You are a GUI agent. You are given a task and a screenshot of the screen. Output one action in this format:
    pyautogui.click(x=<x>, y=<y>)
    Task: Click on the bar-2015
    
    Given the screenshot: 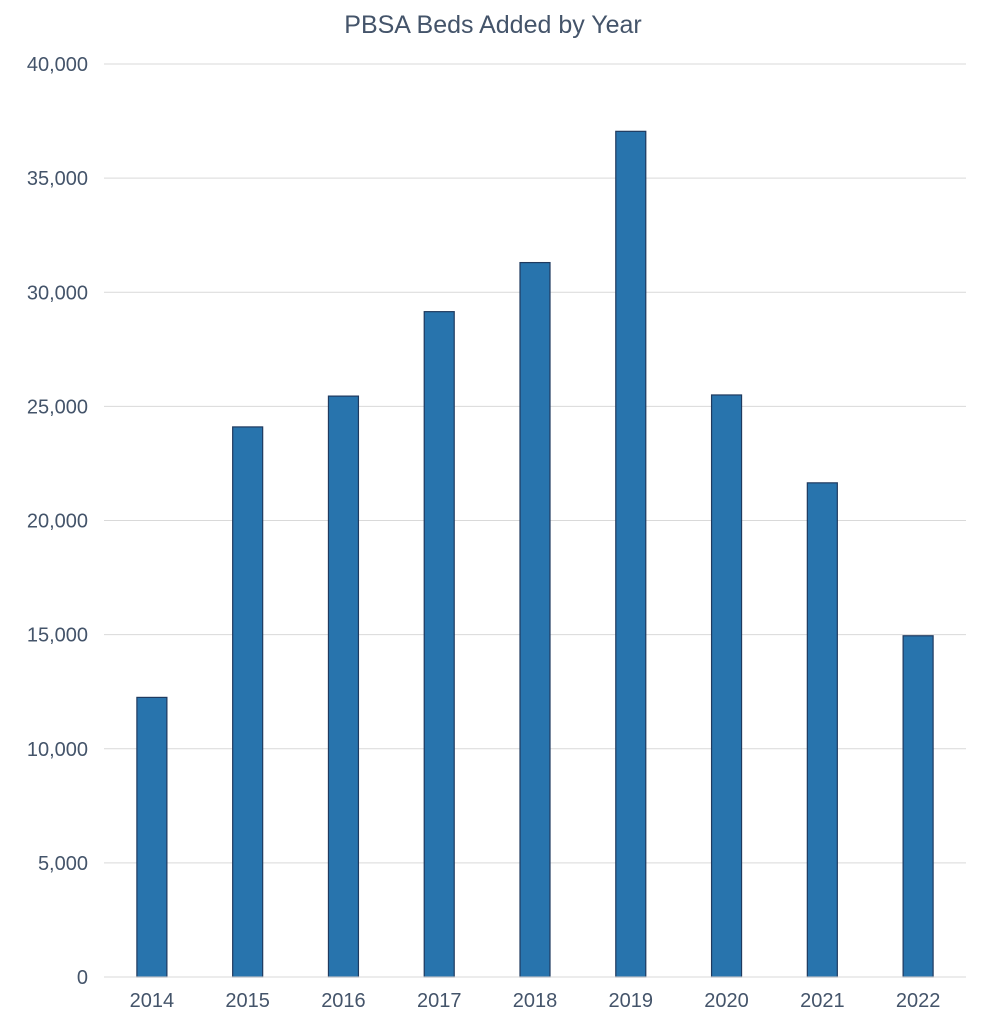 What is the action you would take?
    pyautogui.click(x=248, y=702)
    